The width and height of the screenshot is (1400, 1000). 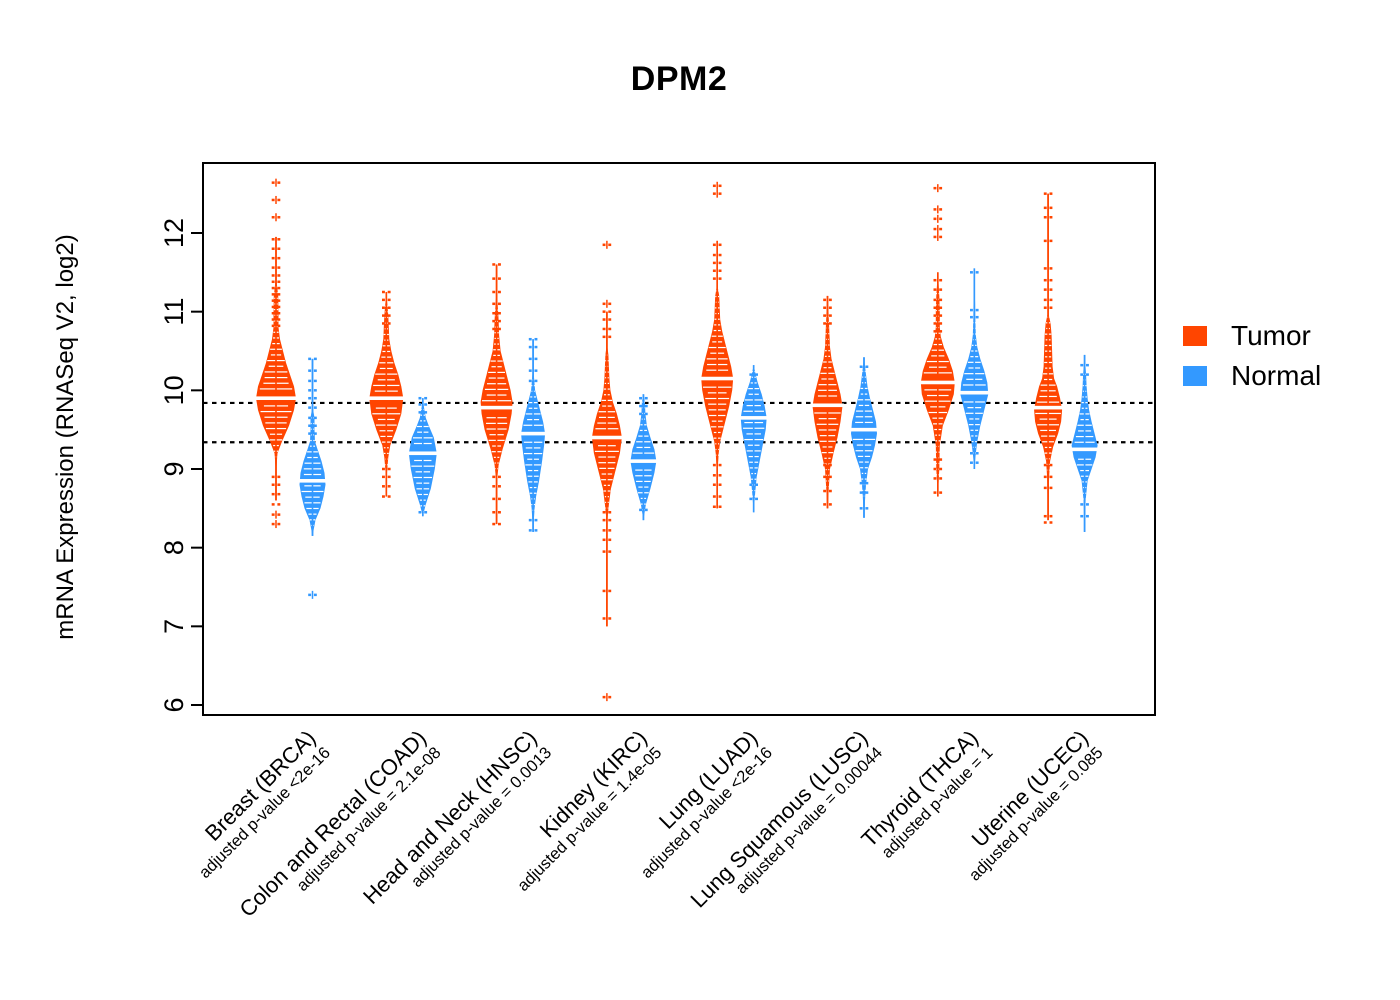 I want to click on violin-lung-luad-tumor, so click(x=717, y=345).